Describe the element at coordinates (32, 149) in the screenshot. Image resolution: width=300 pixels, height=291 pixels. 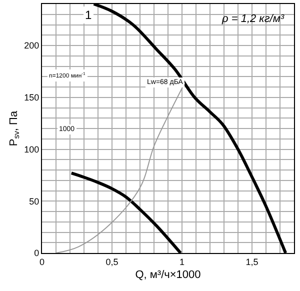
I see `y-tick-label: 100` at that location.